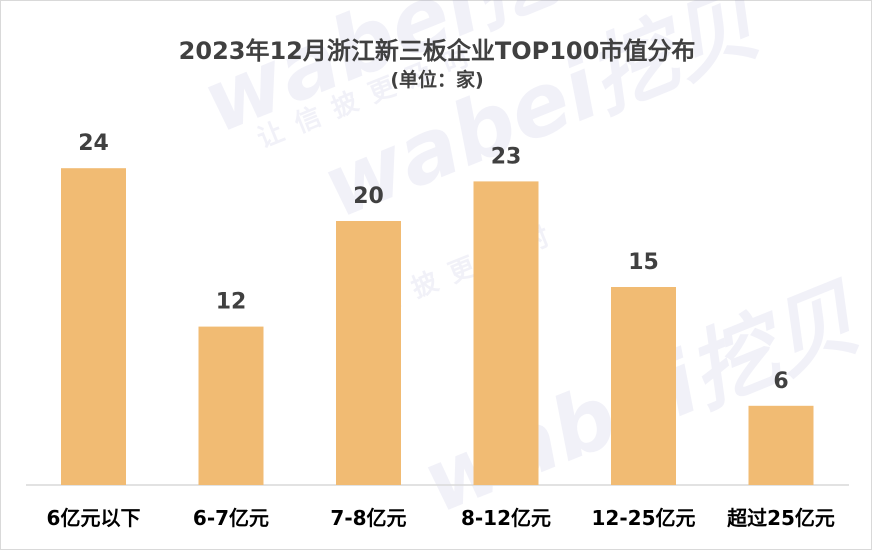  I want to click on data-label-3: 20, so click(368, 196).